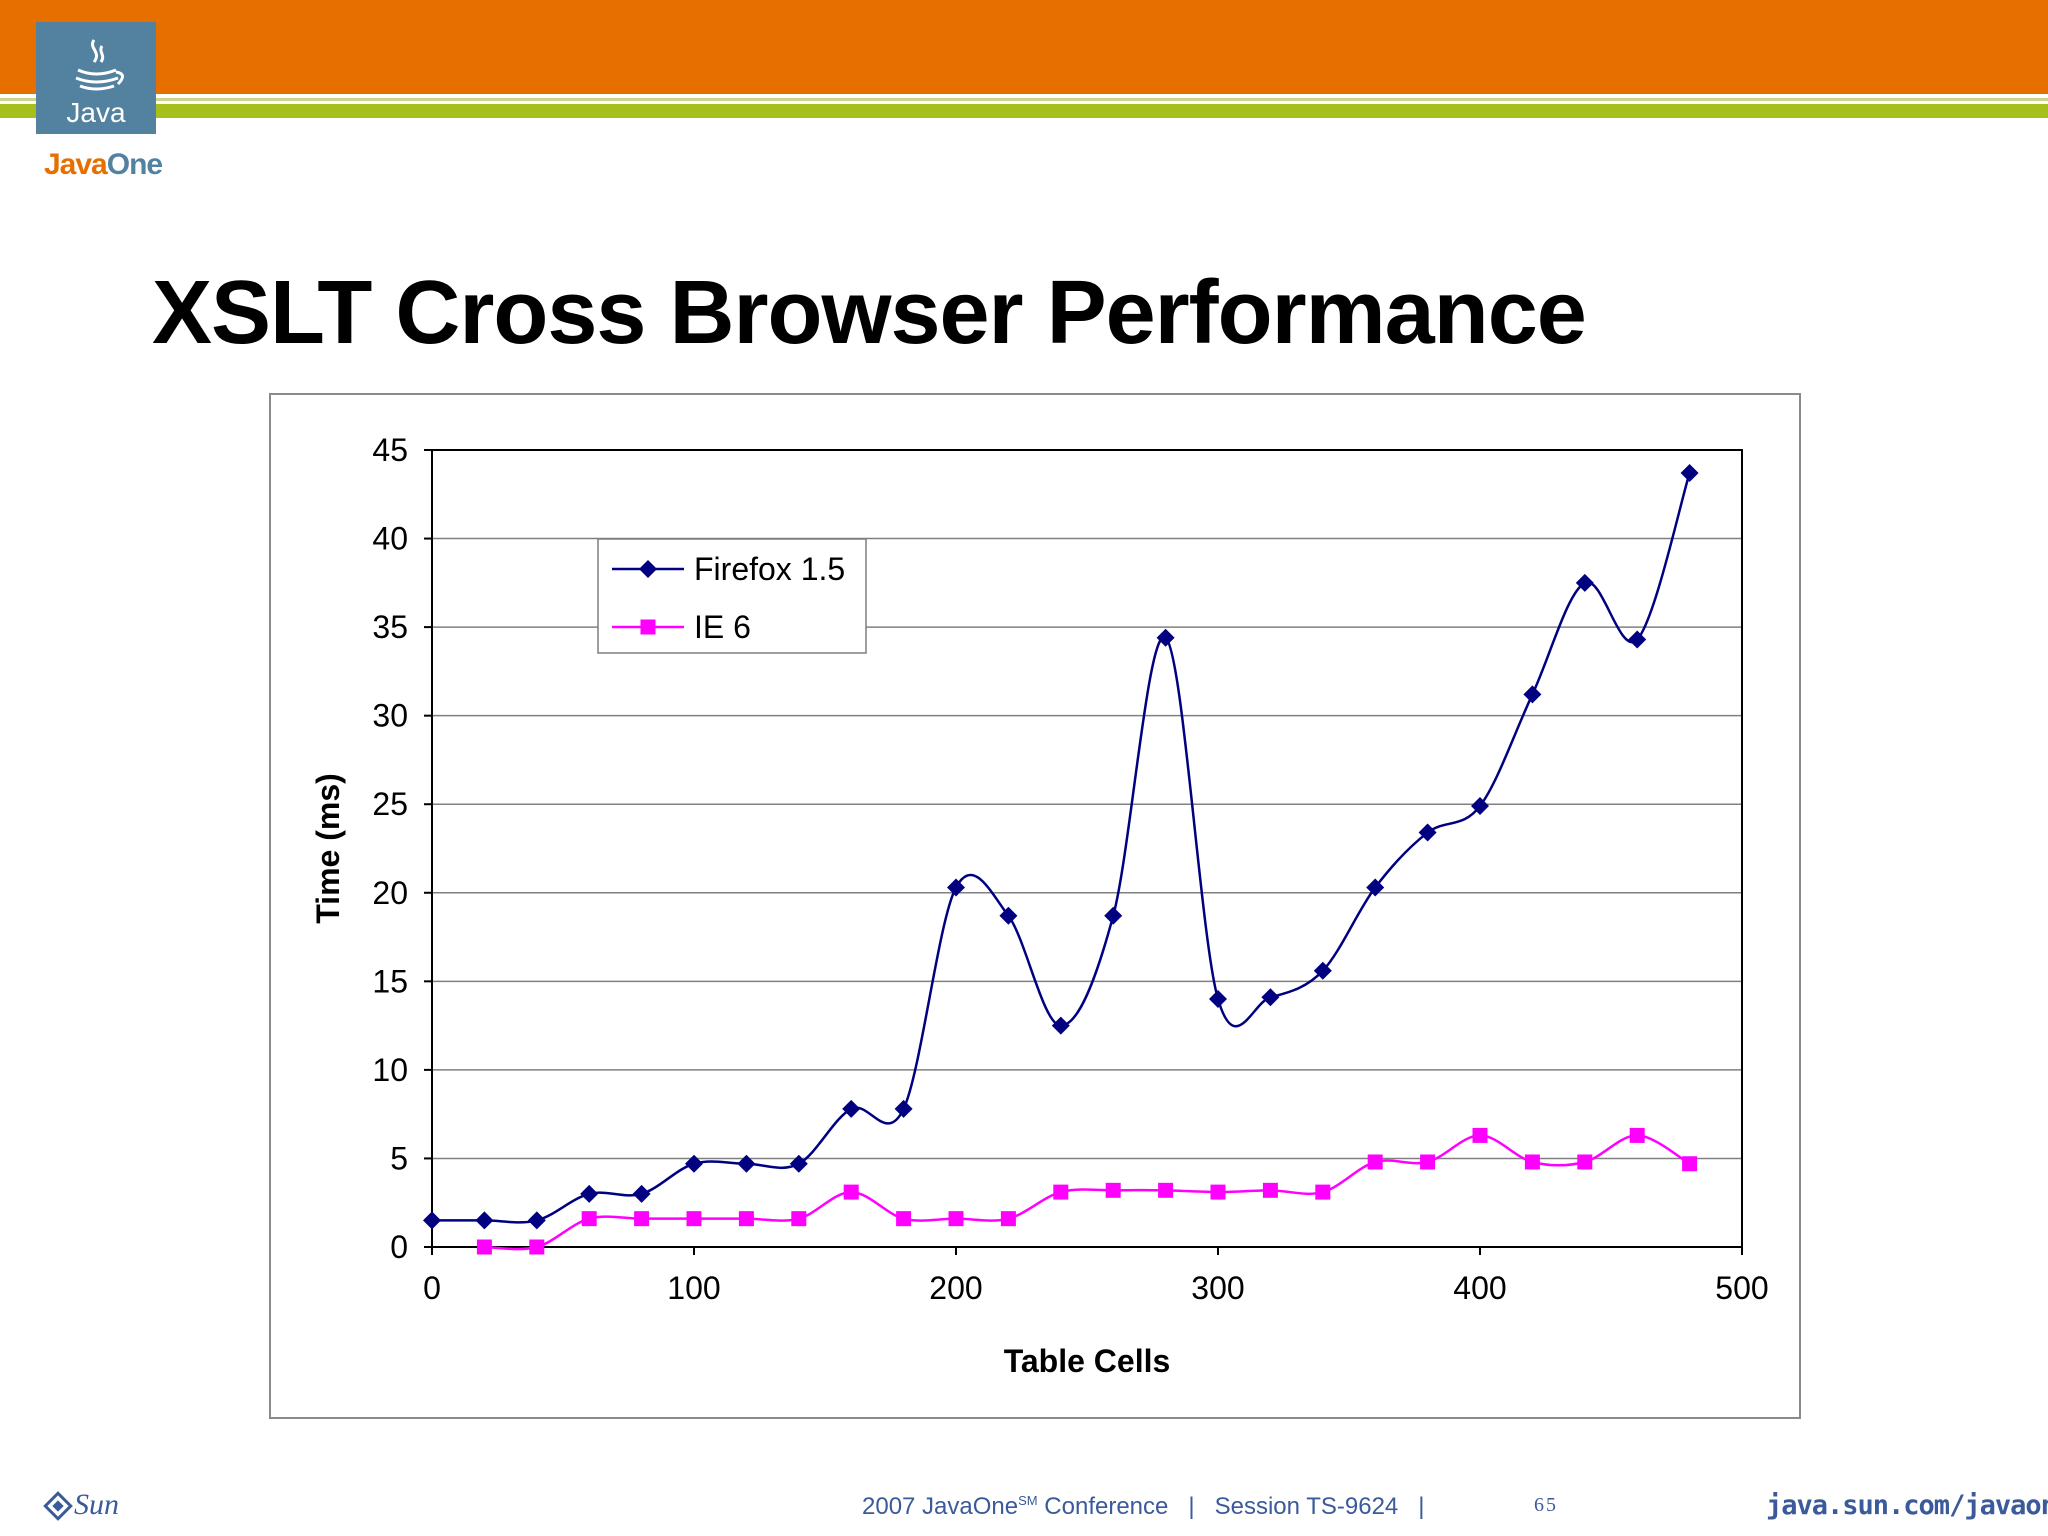  What do you see at coordinates (1024, 99) in the screenshot?
I see `header-thin-stripe` at bounding box center [1024, 99].